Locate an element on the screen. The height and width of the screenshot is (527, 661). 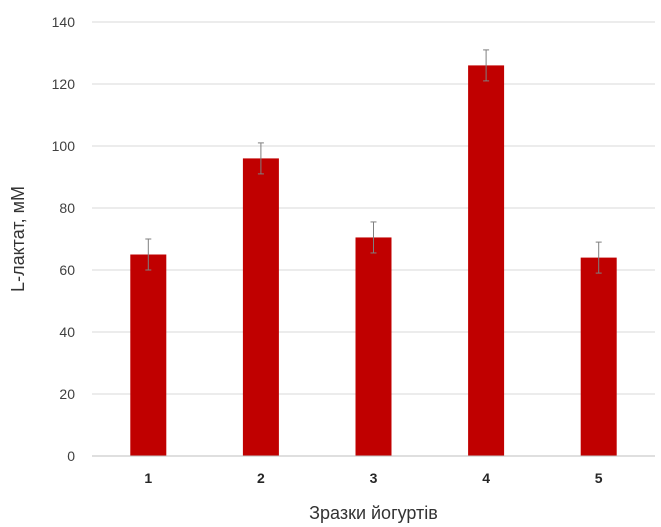
y-axis-ticks: 0 20 40 60 80 100 120 140 is located at coordinates (64, 239).